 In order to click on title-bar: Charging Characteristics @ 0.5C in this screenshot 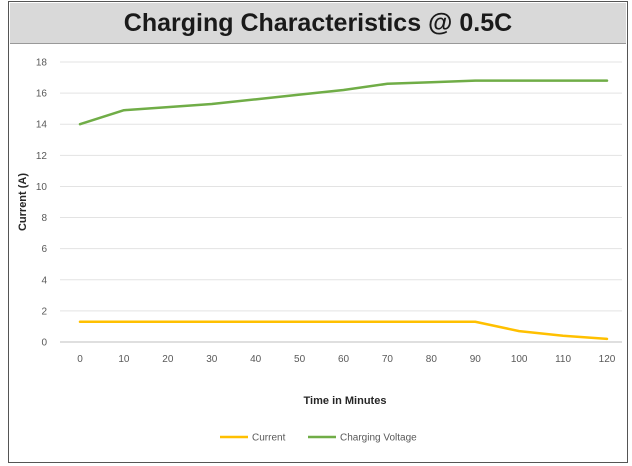, I will do `click(318, 23)`.